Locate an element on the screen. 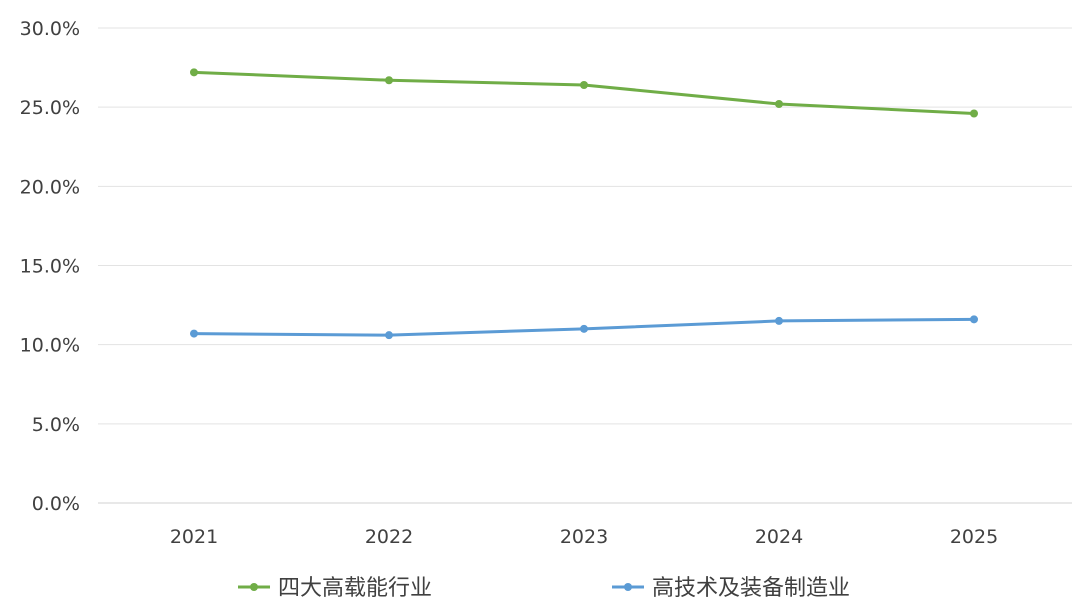 This screenshot has width=1080, height=612. legend-item: 高技术及装备制造业 is located at coordinates (731, 588).